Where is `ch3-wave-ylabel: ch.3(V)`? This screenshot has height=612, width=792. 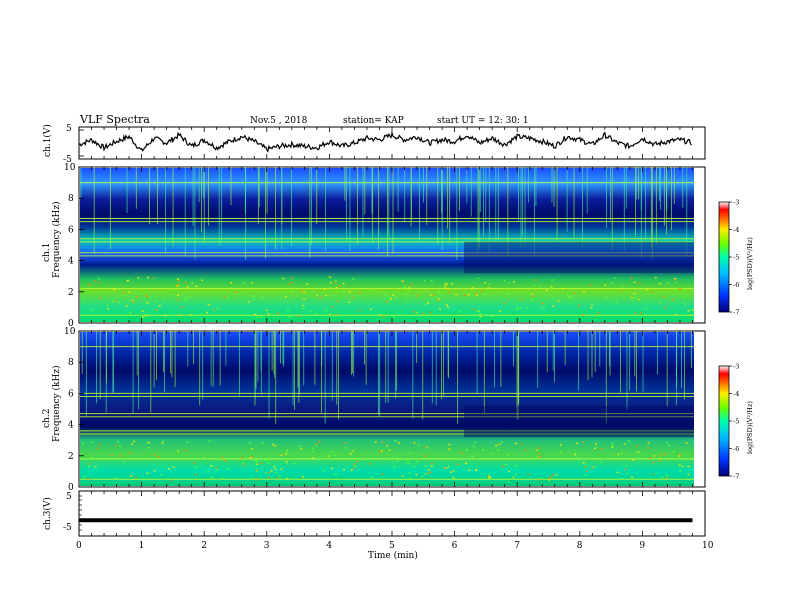 ch3-wave-ylabel: ch.3(V) is located at coordinates (47, 513).